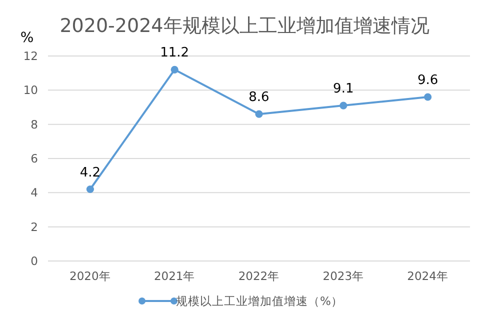 The height and width of the screenshot is (327, 489). Describe the element at coordinates (259, 301) in the screenshot. I see `legend-label: 规模以上工业增加值增速（%）` at that location.